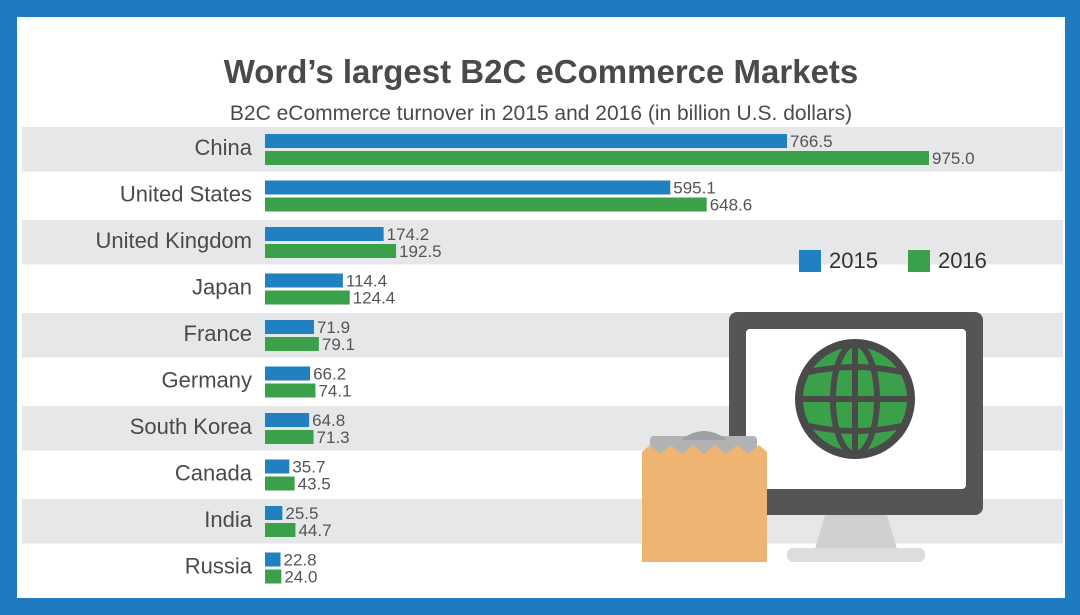 The width and height of the screenshot is (1080, 615). What do you see at coordinates (224, 147) in the screenshot?
I see `category-label-china: China` at bounding box center [224, 147].